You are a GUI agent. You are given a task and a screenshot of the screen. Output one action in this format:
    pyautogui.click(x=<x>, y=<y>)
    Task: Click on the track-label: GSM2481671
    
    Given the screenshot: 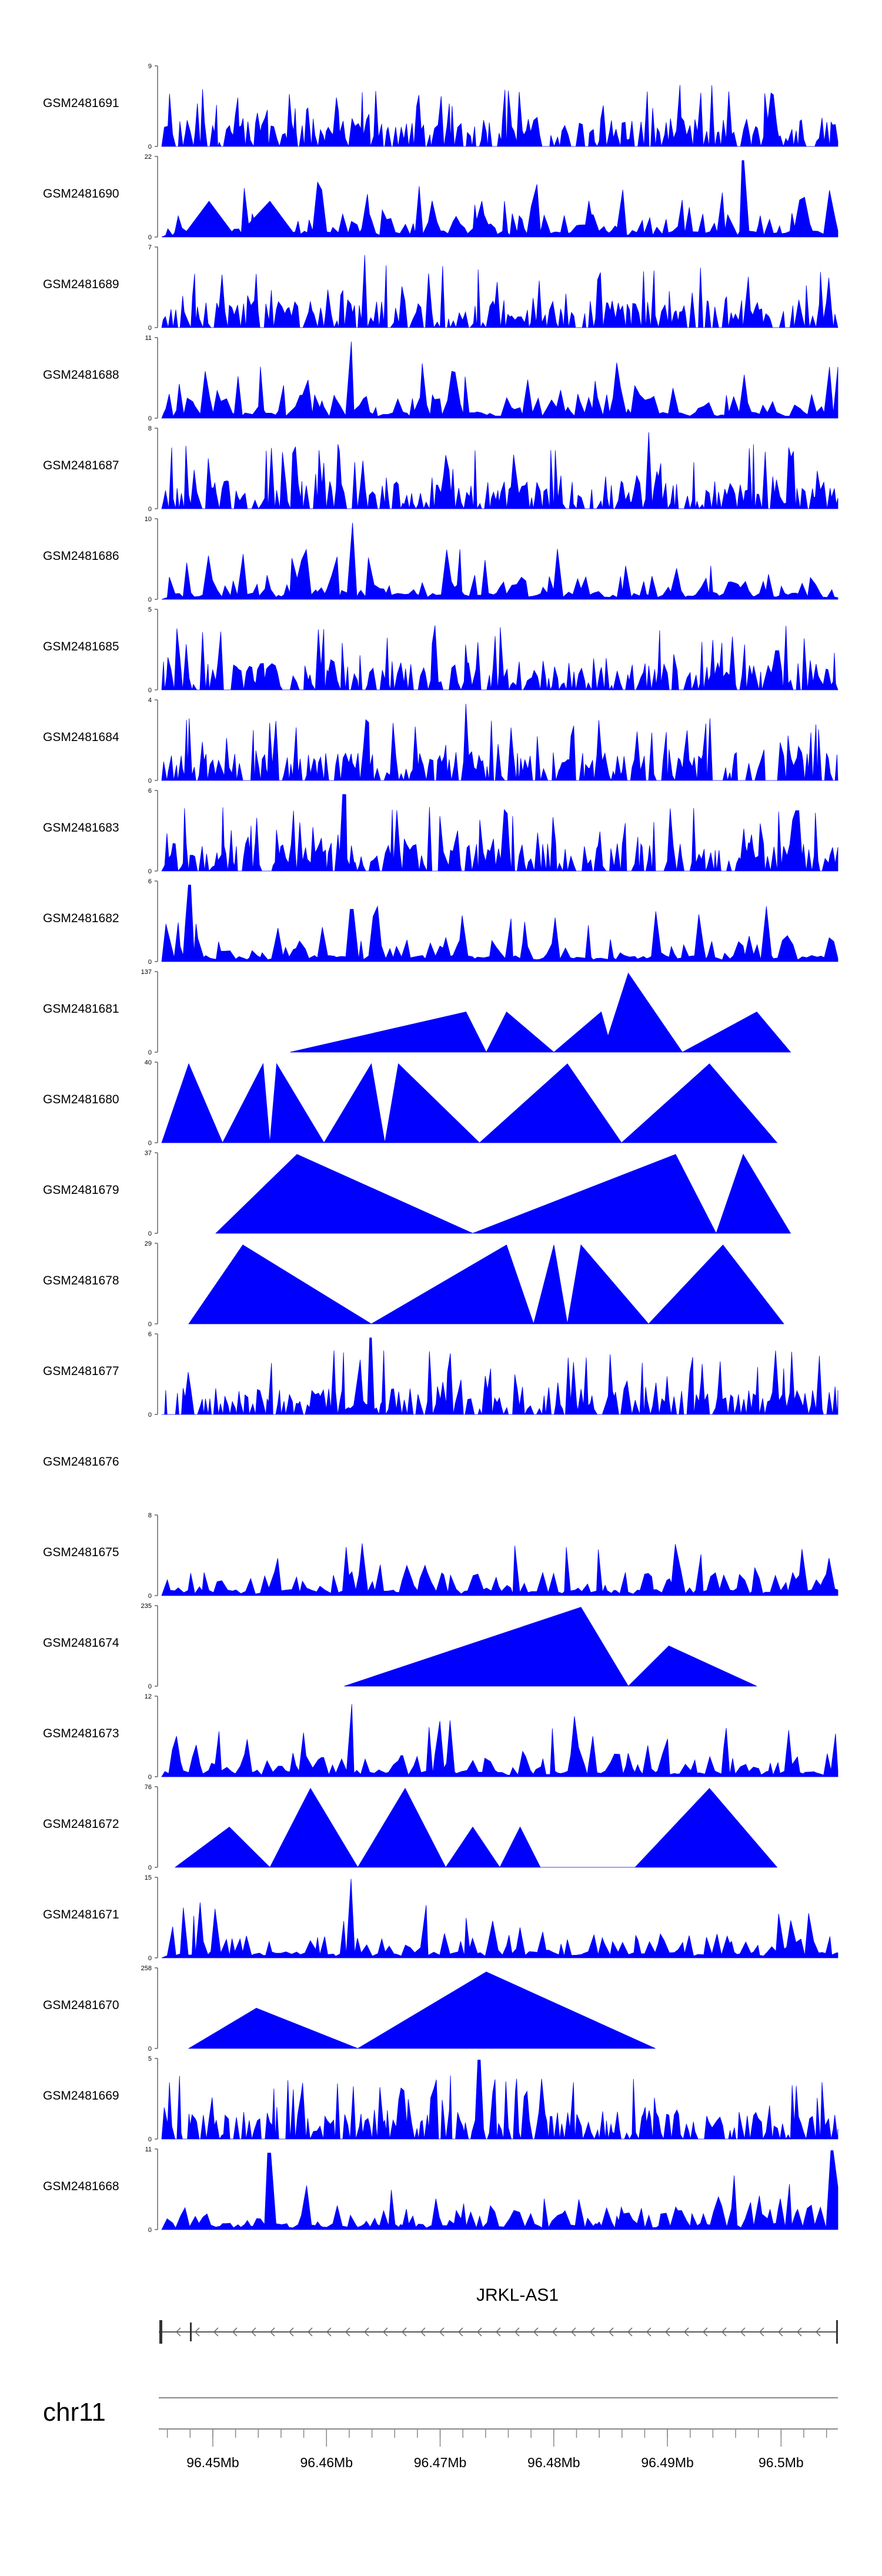 What is the action you would take?
    pyautogui.click(x=81, y=1914)
    